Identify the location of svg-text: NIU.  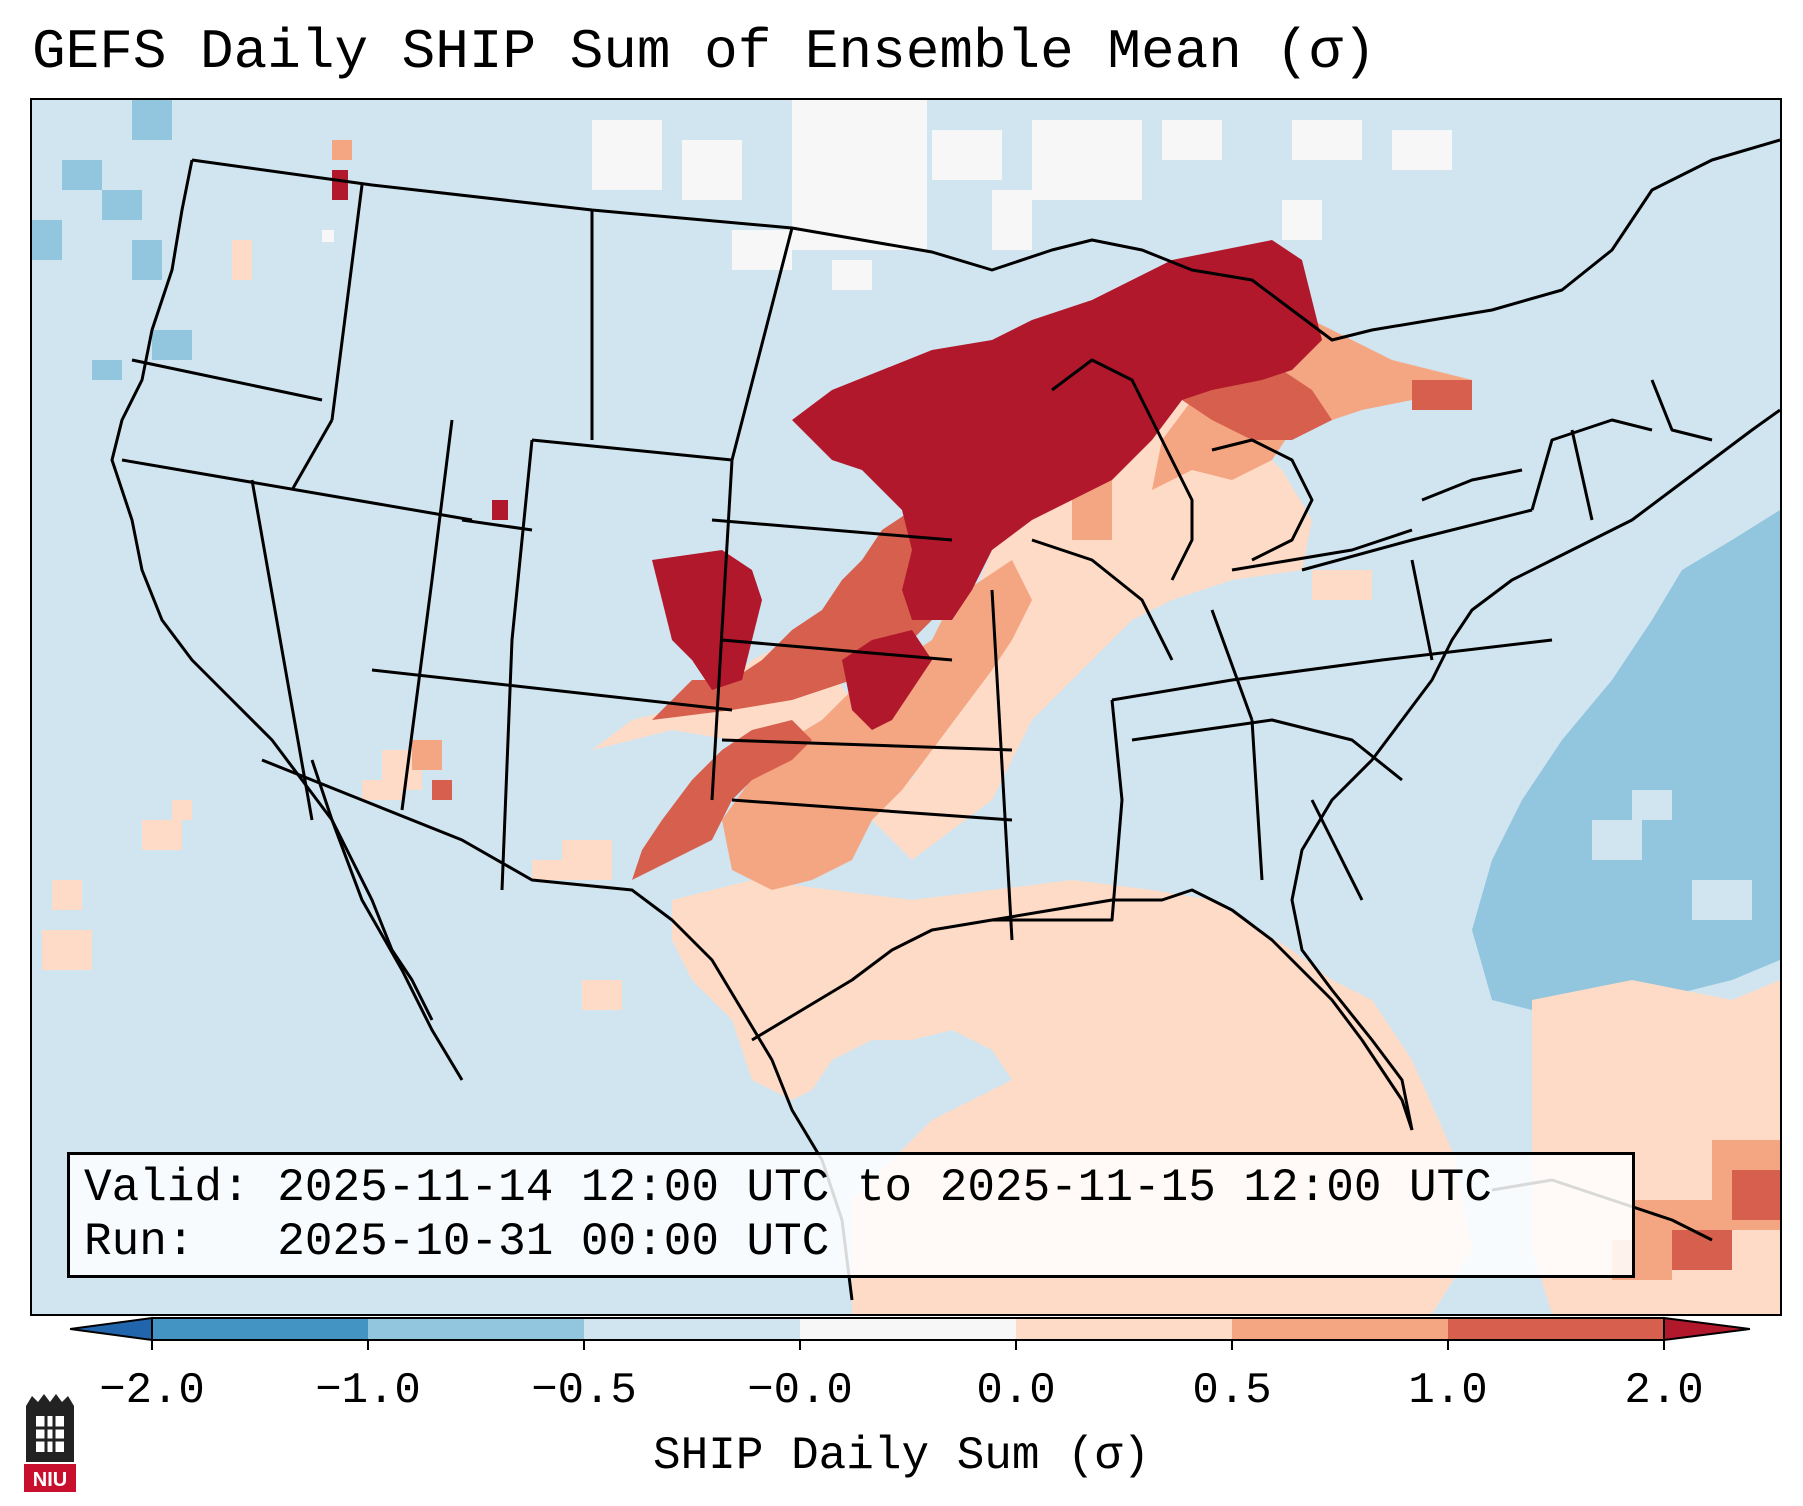
(50, 1480).